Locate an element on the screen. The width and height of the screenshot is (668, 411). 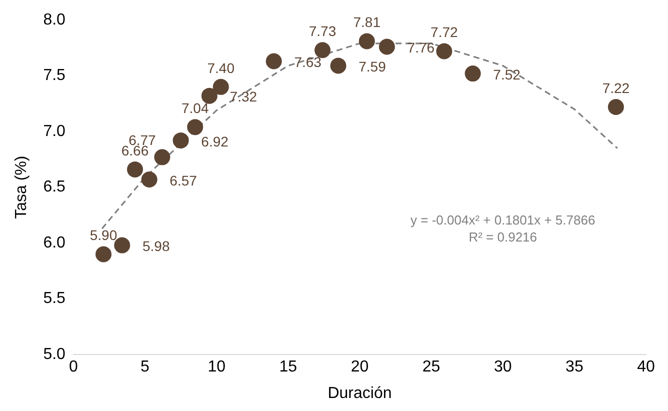
data-label: 7.32 is located at coordinates (244, 96).